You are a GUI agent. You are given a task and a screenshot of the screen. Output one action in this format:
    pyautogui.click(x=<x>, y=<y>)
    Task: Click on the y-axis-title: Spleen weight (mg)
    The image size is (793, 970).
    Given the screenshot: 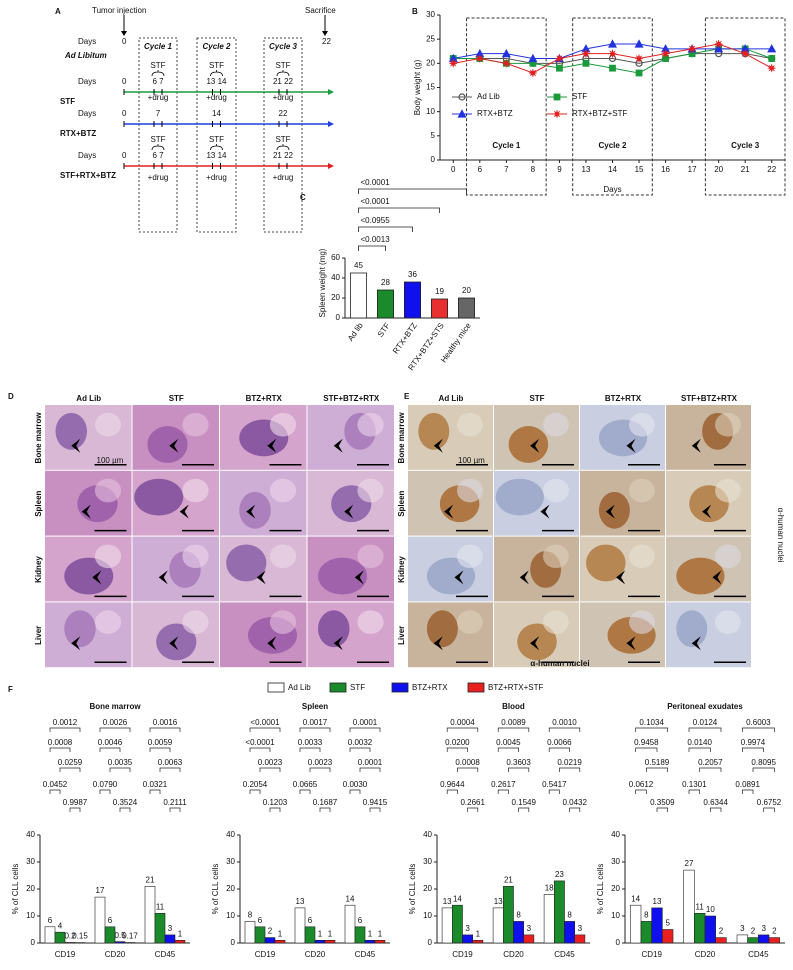 What is the action you would take?
    pyautogui.click(x=322, y=282)
    